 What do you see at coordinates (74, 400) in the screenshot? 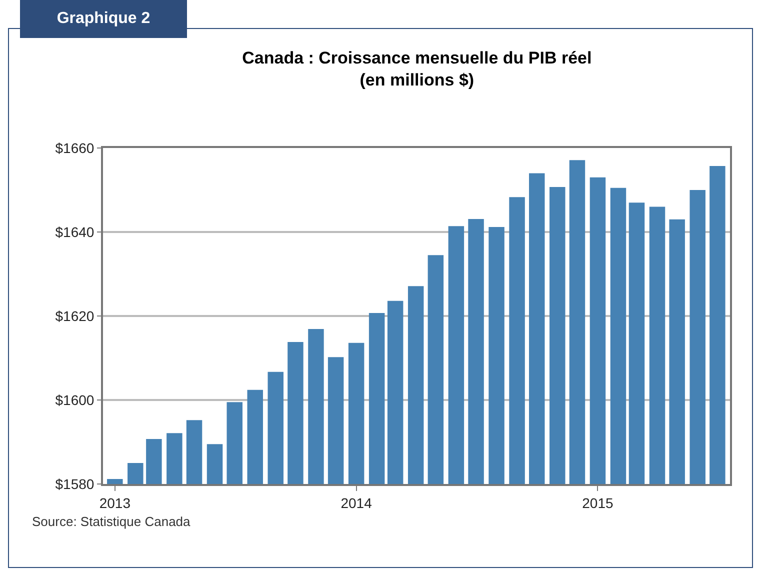
I see `y-tick-label: $1600` at bounding box center [74, 400].